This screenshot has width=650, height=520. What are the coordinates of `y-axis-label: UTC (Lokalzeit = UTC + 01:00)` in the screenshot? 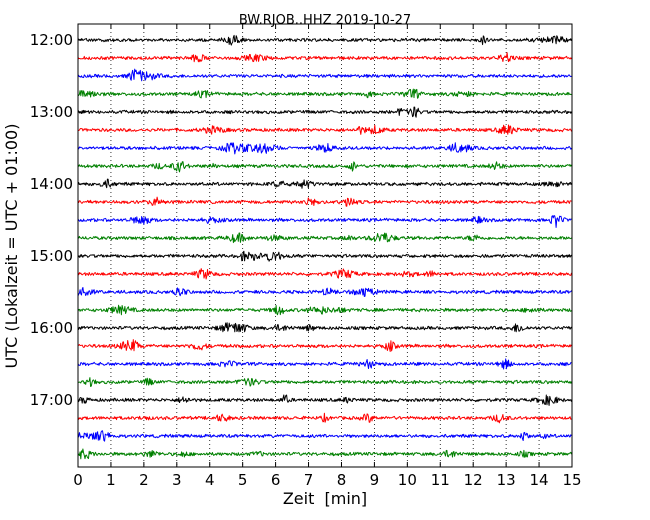 It's located at (11, 246).